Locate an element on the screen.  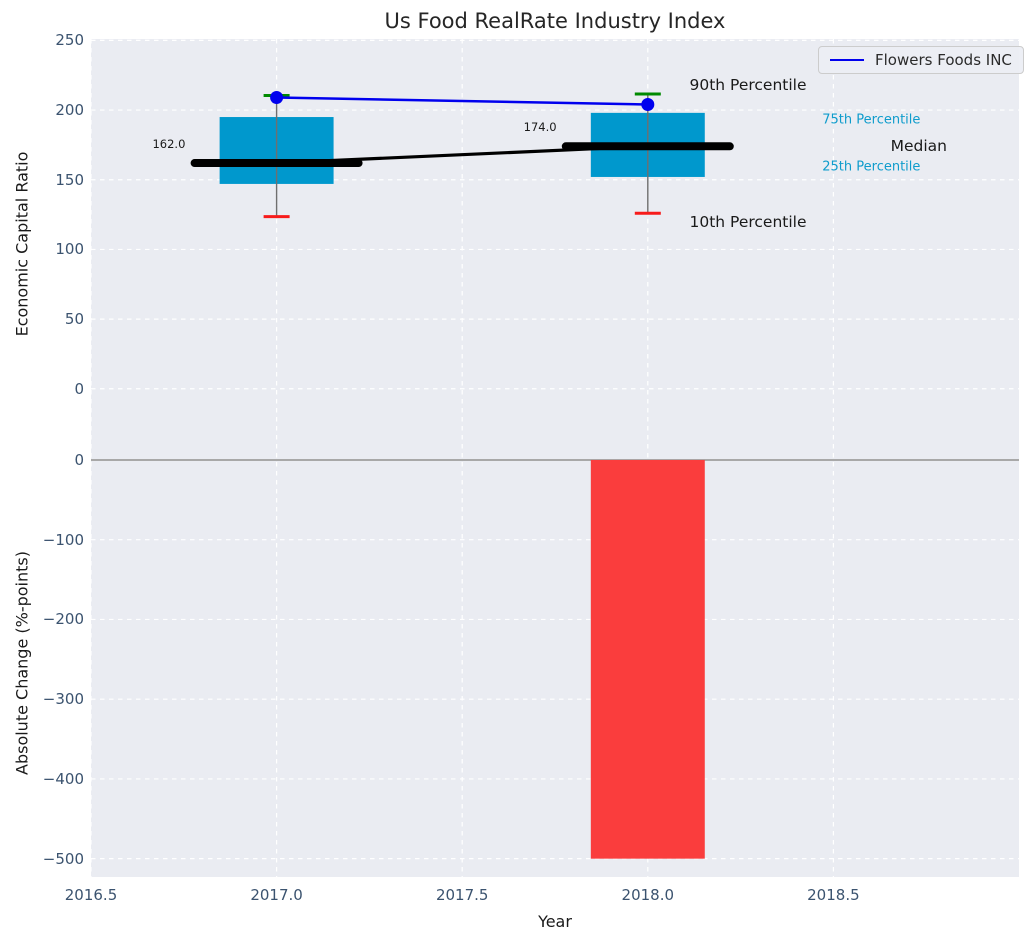
chart-title: Us Food RealRate Industry Index is located at coordinates (555, 21).